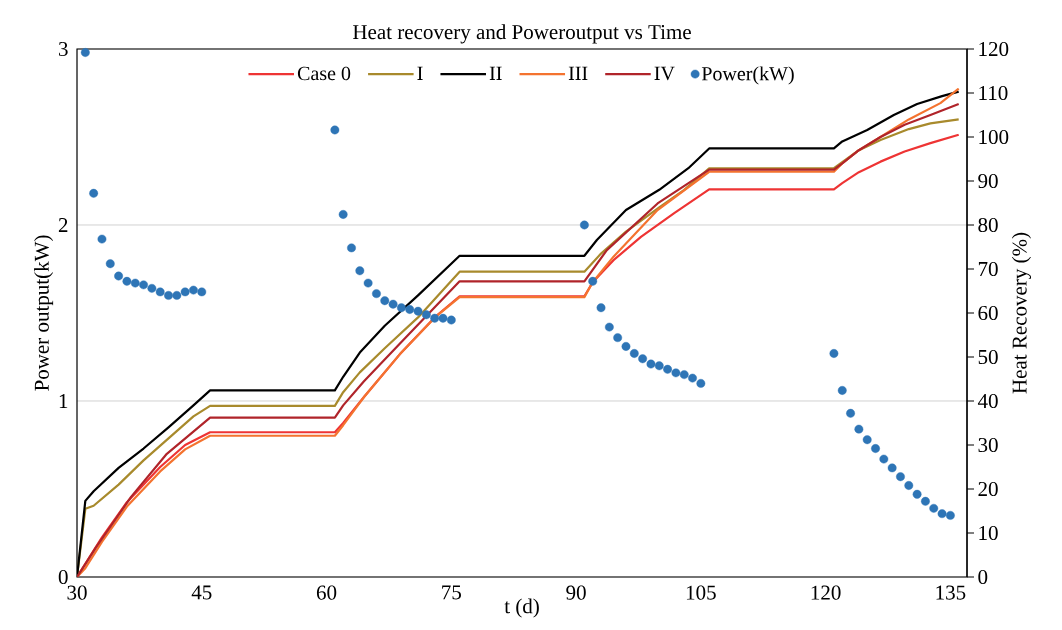 The height and width of the screenshot is (630, 1062). What do you see at coordinates (988, 357) in the screenshot?
I see `y2-tick-label: 50` at bounding box center [988, 357].